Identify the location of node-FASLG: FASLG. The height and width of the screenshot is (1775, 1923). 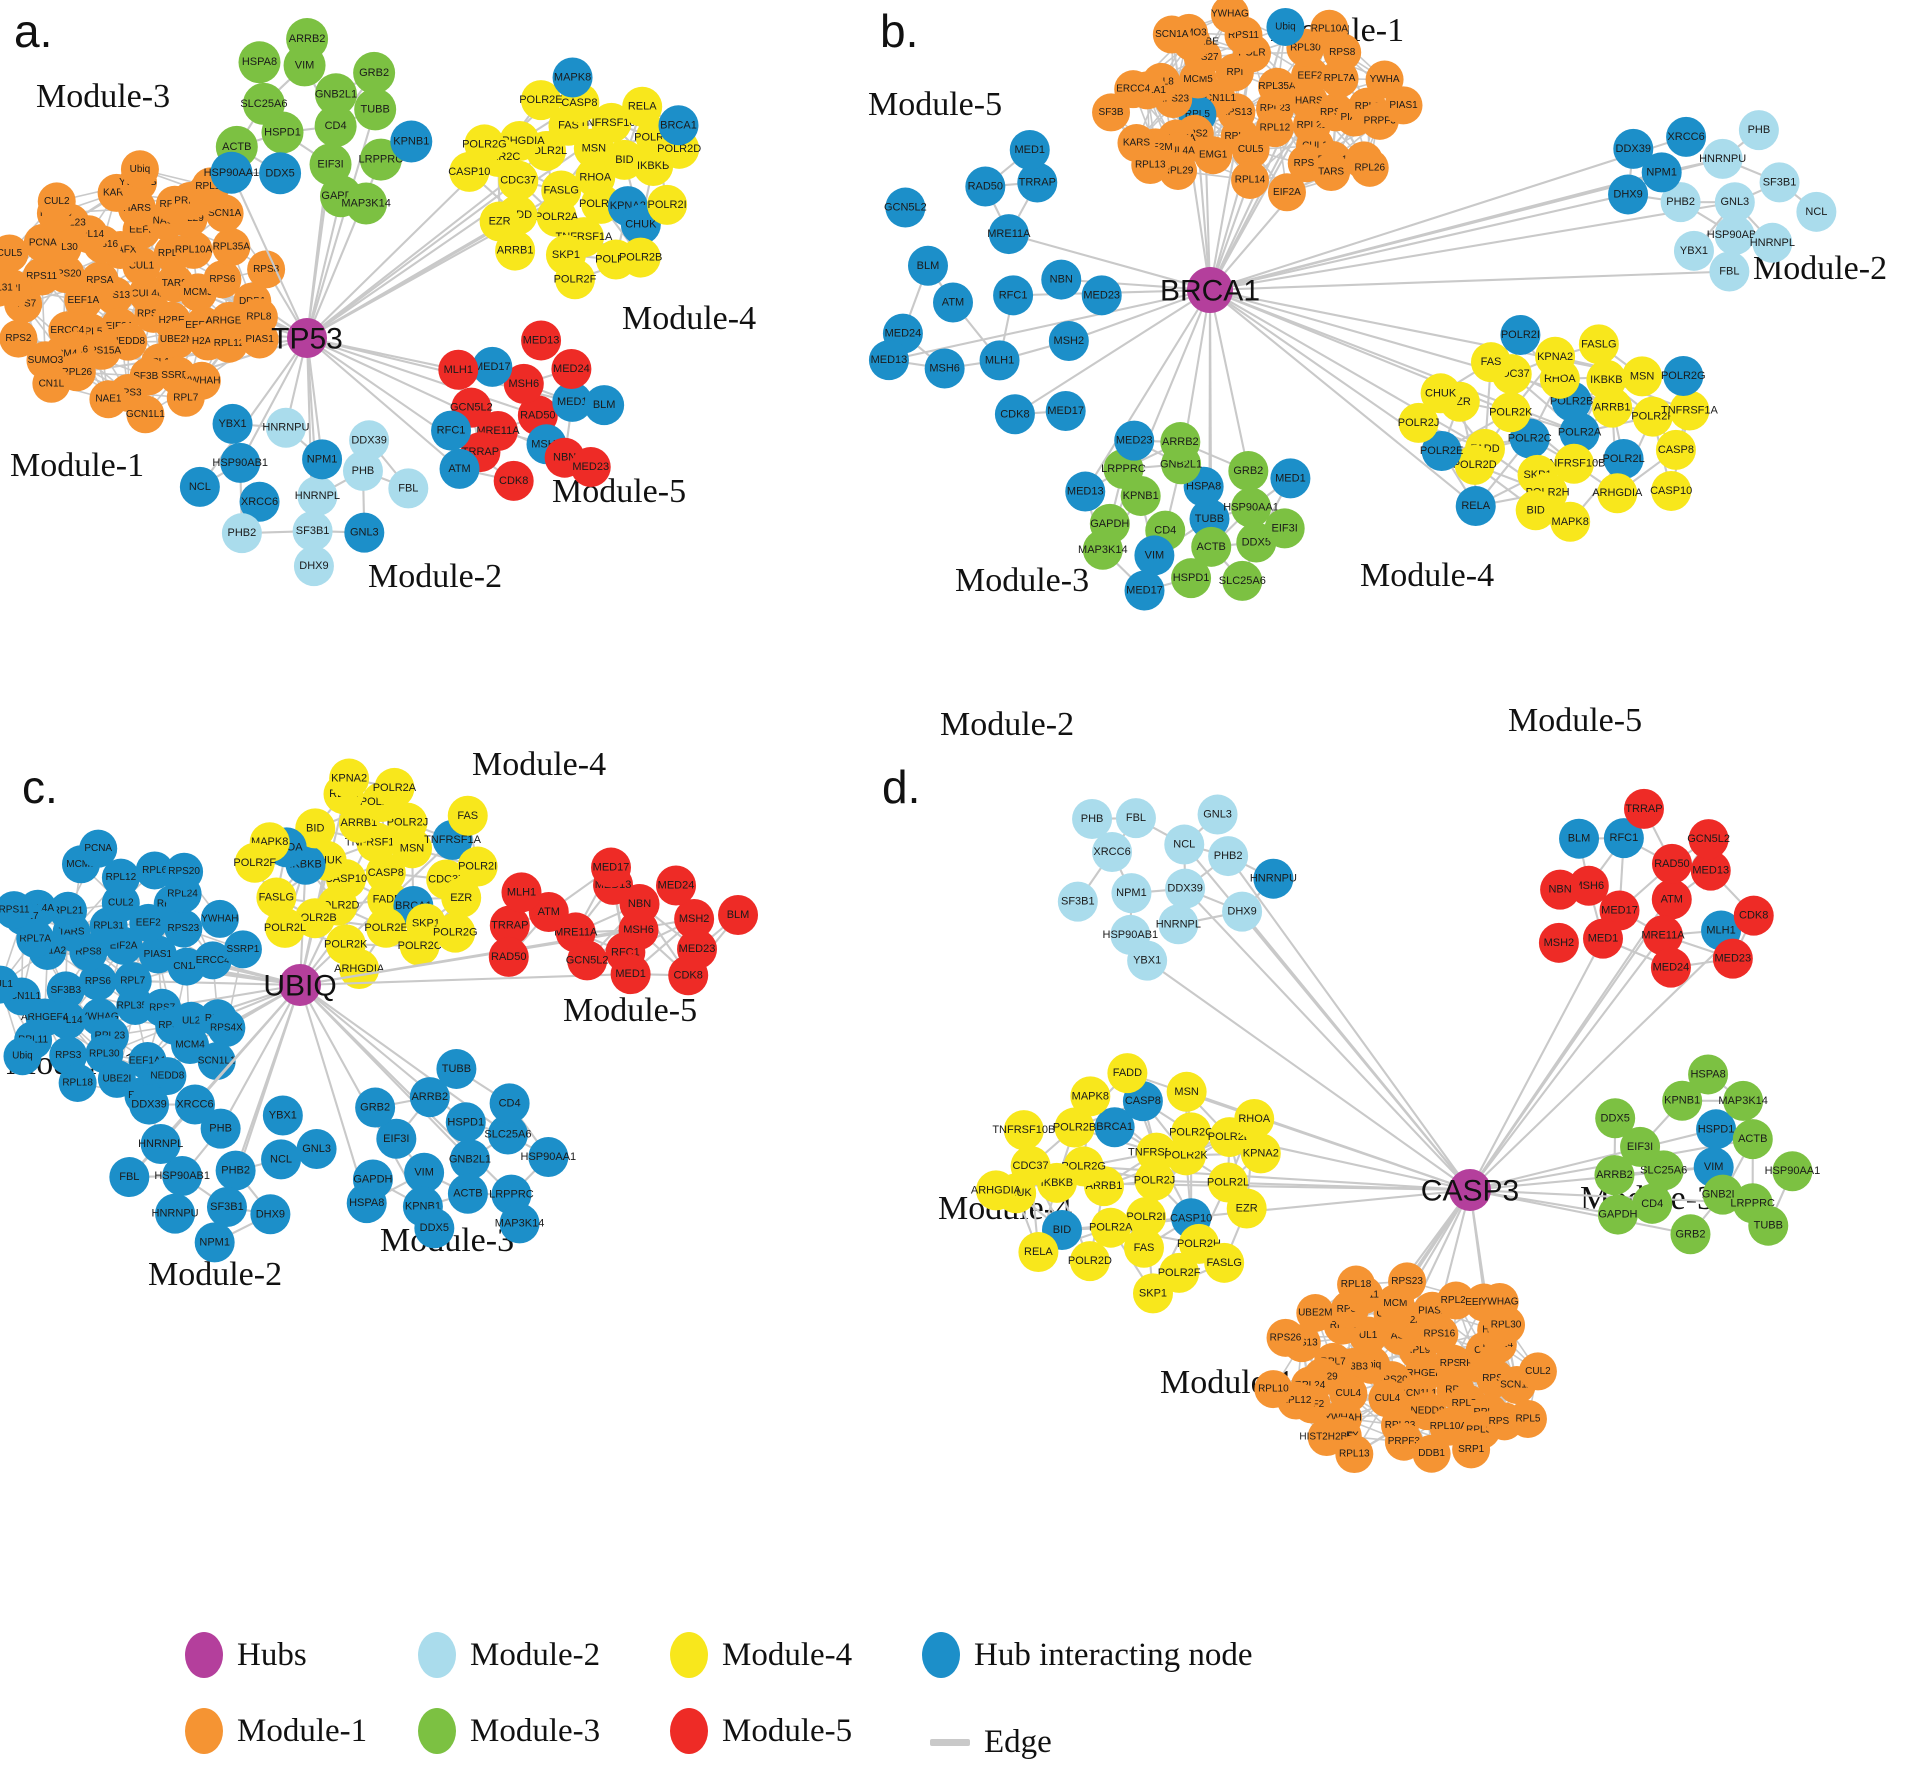
(1224, 1262).